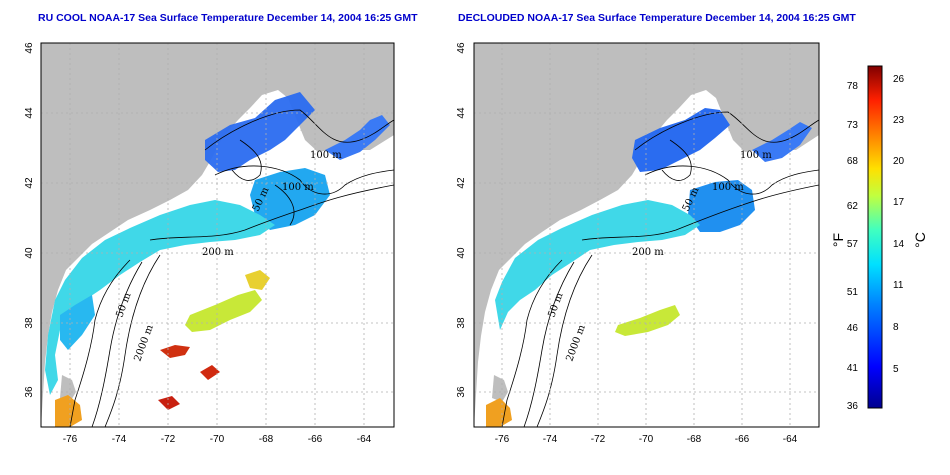  Describe the element at coordinates (853, 125) in the screenshot. I see `fahrenheit-tick: 73` at that location.